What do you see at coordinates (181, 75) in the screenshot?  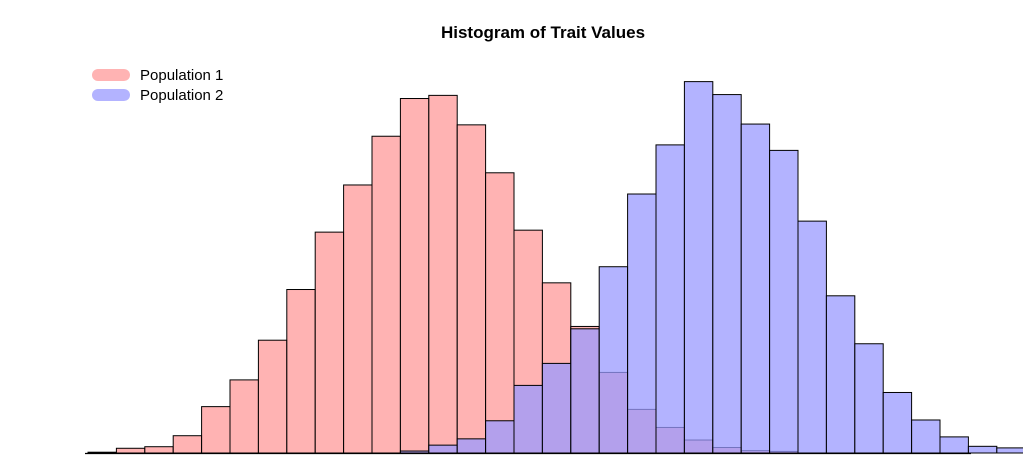 I see `legend-label-population-1: Population 1` at bounding box center [181, 75].